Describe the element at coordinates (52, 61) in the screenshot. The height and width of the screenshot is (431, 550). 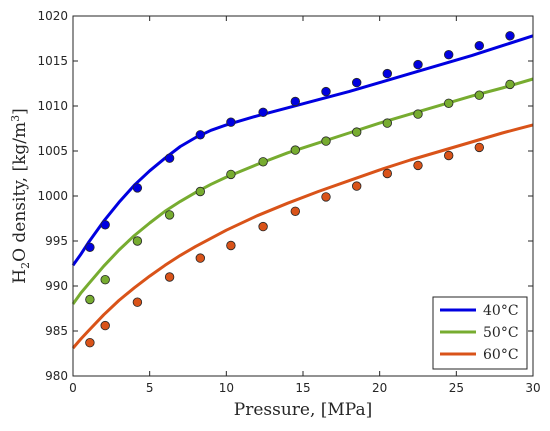
I see `y-tick-label: 1015` at that location.